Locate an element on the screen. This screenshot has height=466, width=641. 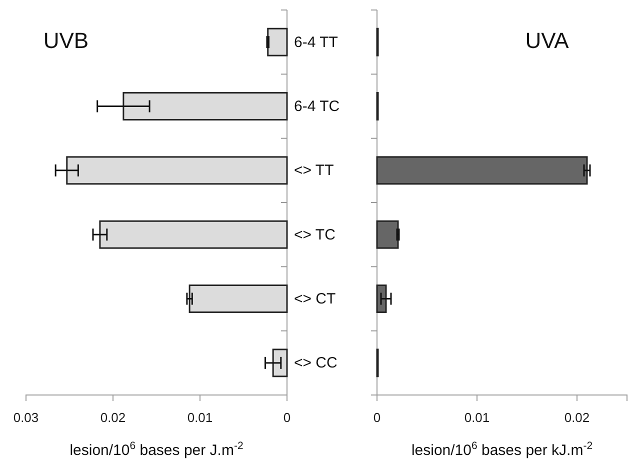
y-tick-label: <> CC is located at coordinates (316, 363).